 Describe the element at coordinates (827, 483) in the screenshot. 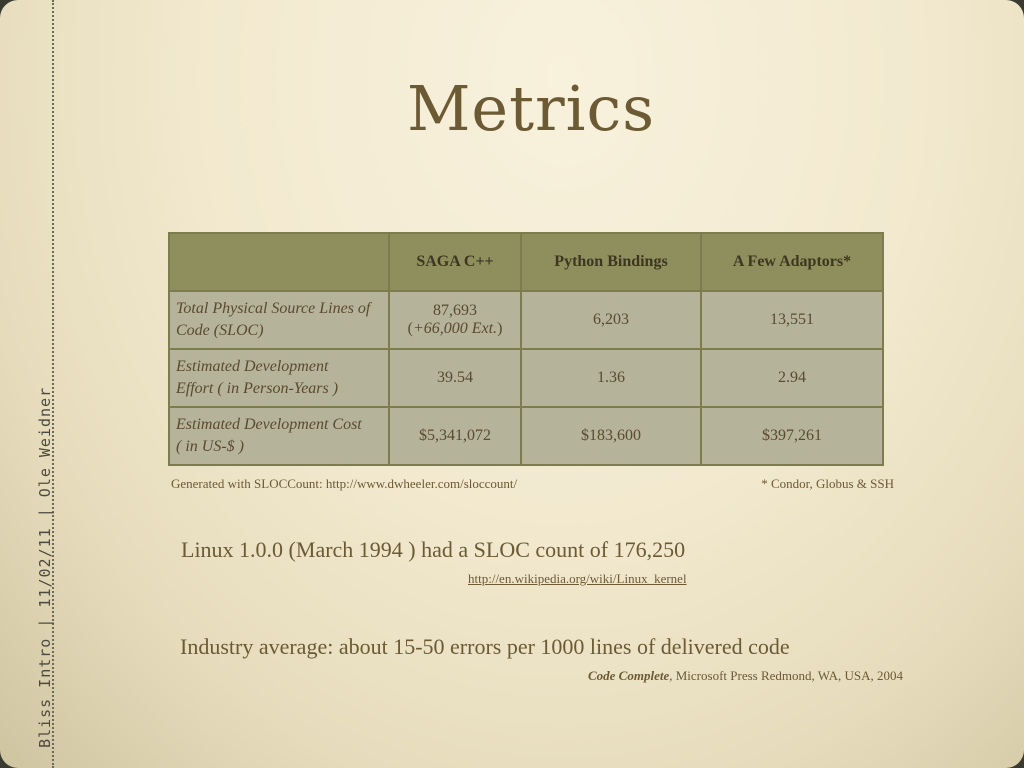

I see `footnote: * Condor, Globus & SSH` at that location.